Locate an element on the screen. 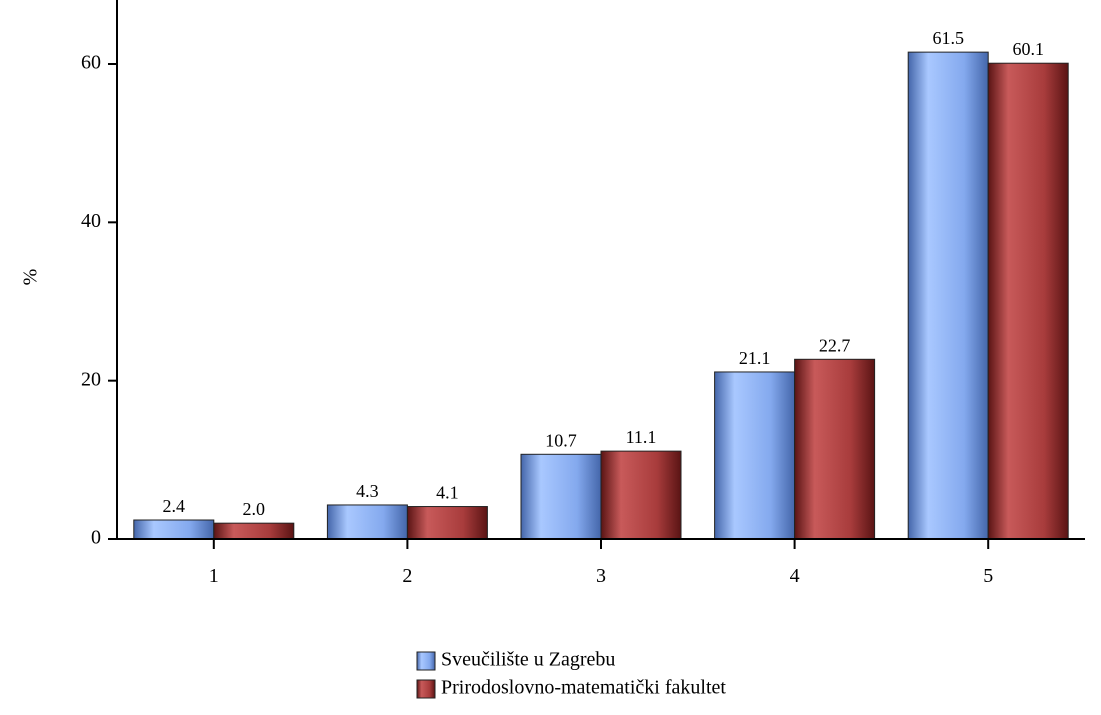 The height and width of the screenshot is (715, 1101). x-tick-label: 4 is located at coordinates (795, 576).